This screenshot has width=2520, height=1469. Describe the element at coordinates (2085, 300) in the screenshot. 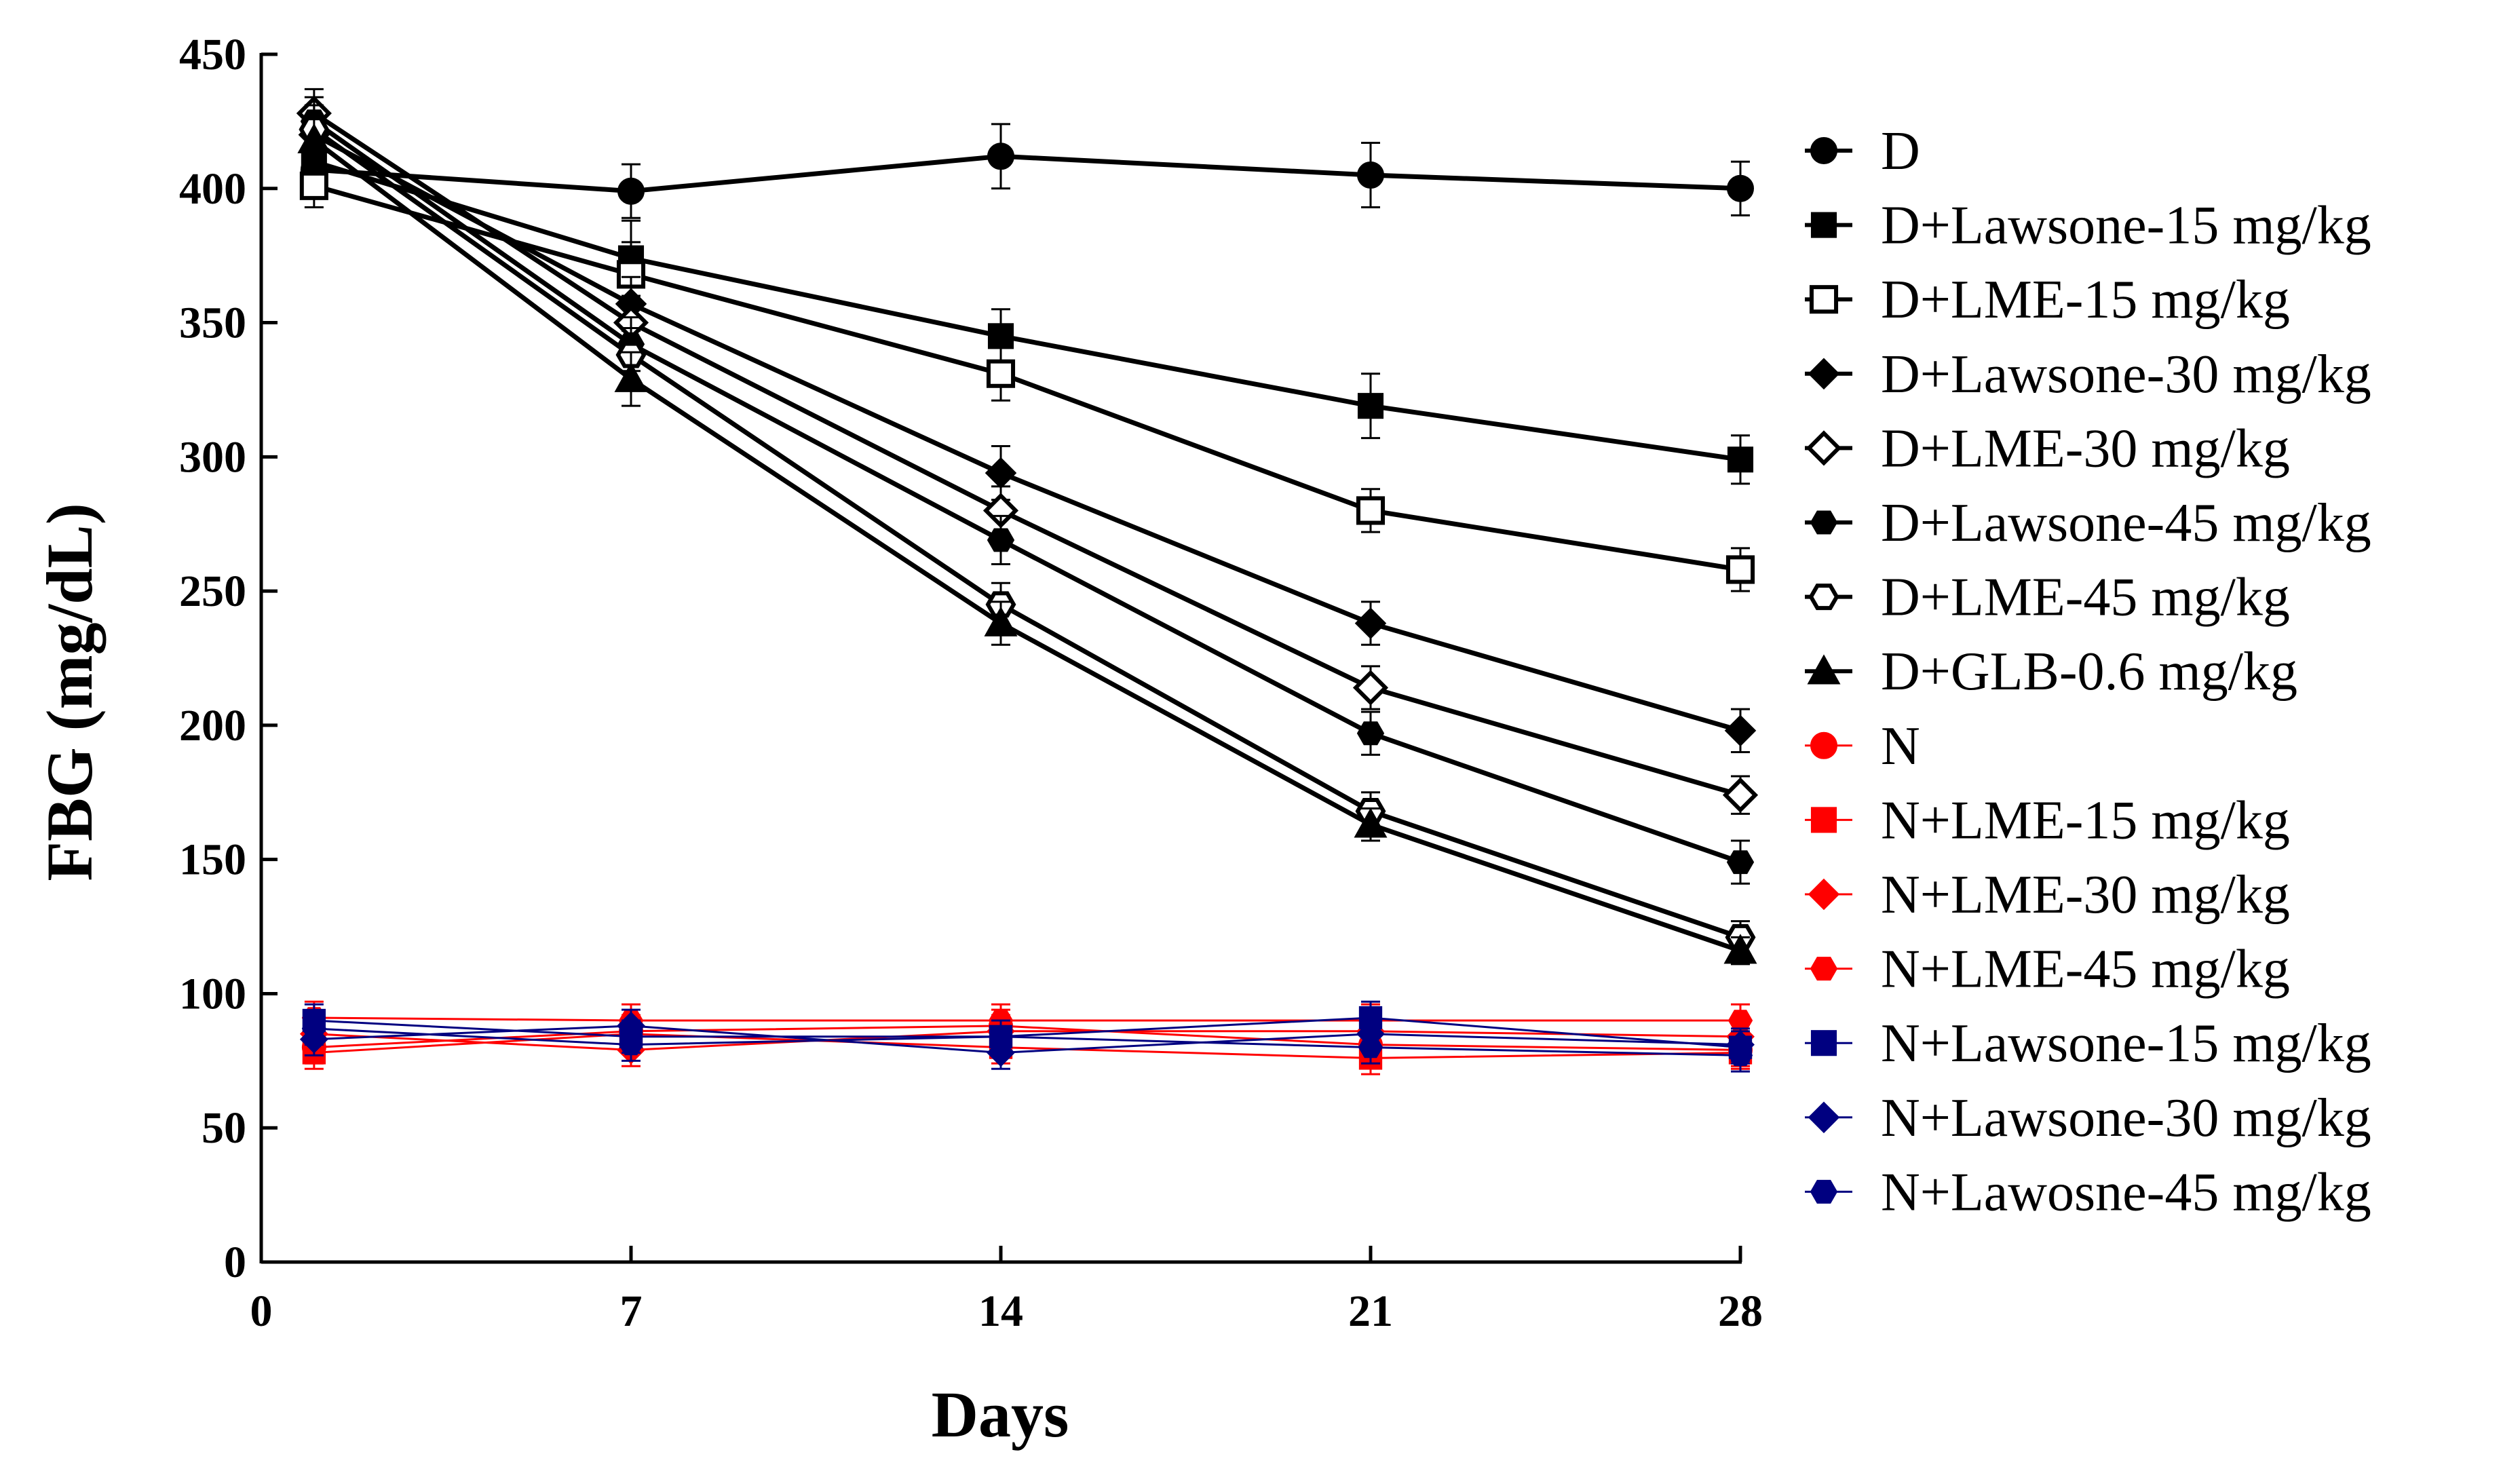

I see `legend-label: D+LME-15 mg/kg` at that location.